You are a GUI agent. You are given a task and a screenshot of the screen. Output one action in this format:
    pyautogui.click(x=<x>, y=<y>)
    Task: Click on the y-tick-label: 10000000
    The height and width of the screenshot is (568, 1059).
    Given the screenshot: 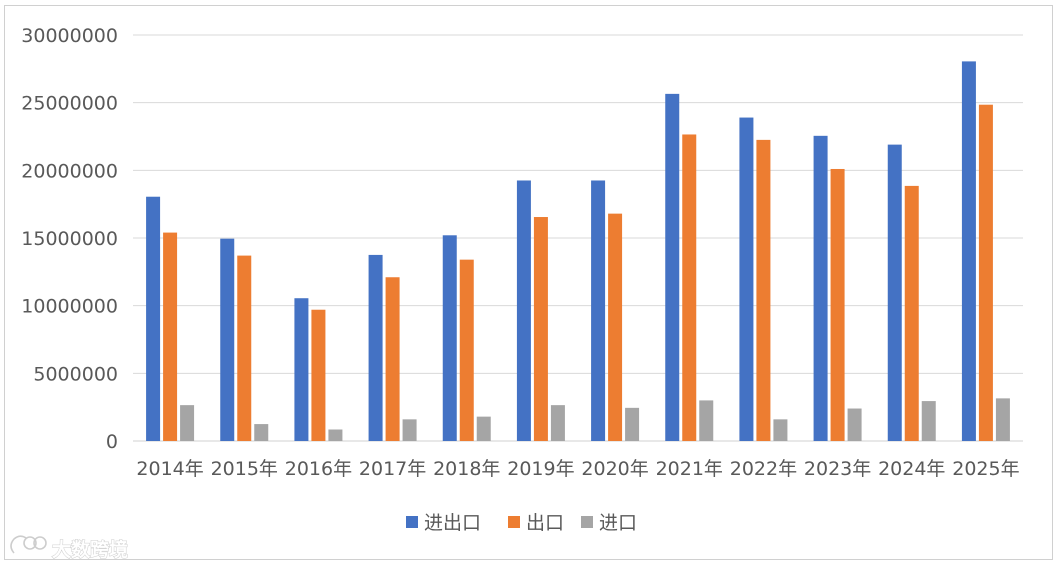 What is the action you would take?
    pyautogui.click(x=69, y=307)
    